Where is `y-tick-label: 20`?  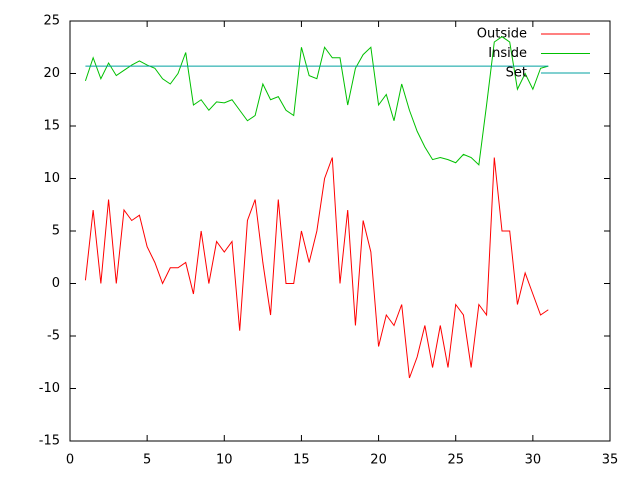 y-tick-label: 20 is located at coordinates (51, 73).